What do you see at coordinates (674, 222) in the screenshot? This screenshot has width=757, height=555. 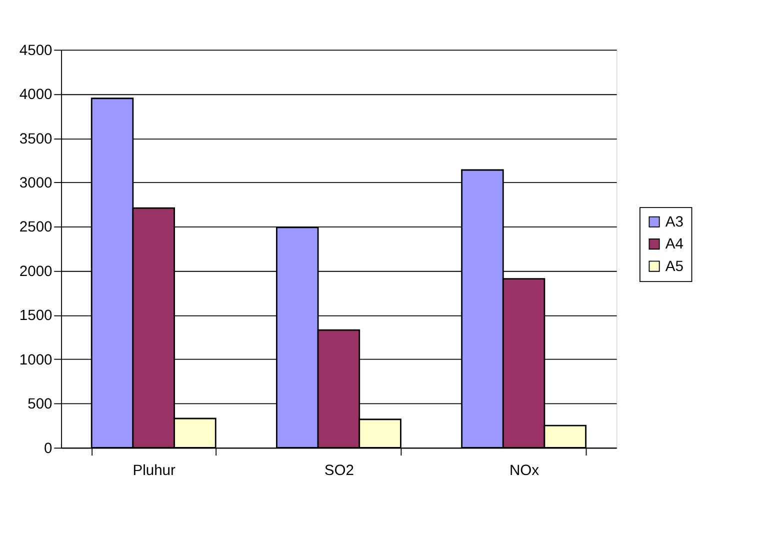 I see `legend-label: A3` at bounding box center [674, 222].